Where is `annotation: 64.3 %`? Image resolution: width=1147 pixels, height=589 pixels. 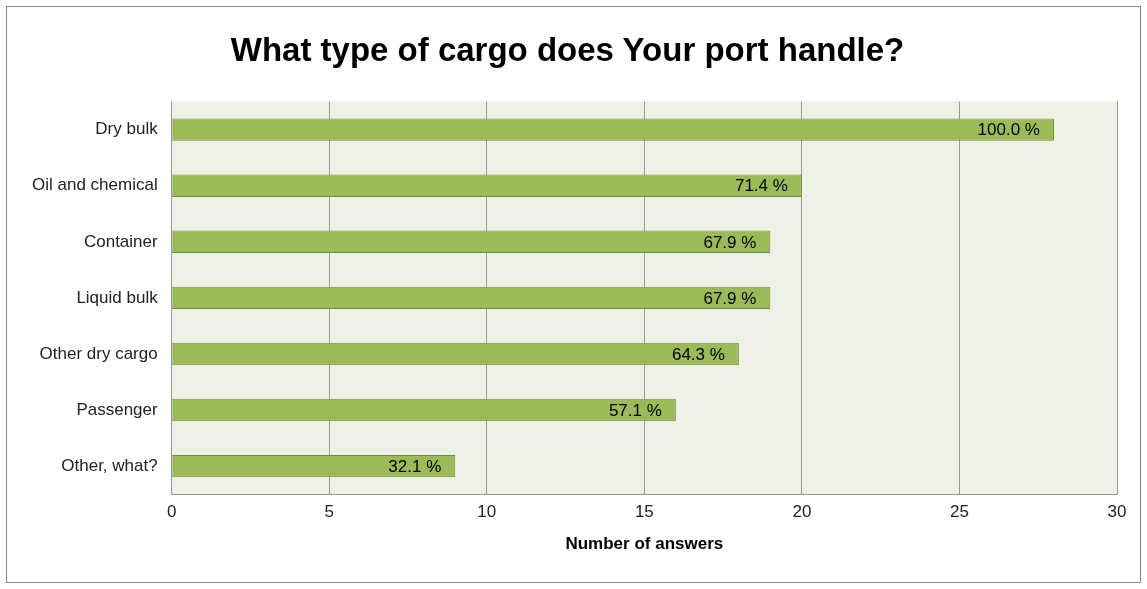
annotation: 64.3 % is located at coordinates (698, 354).